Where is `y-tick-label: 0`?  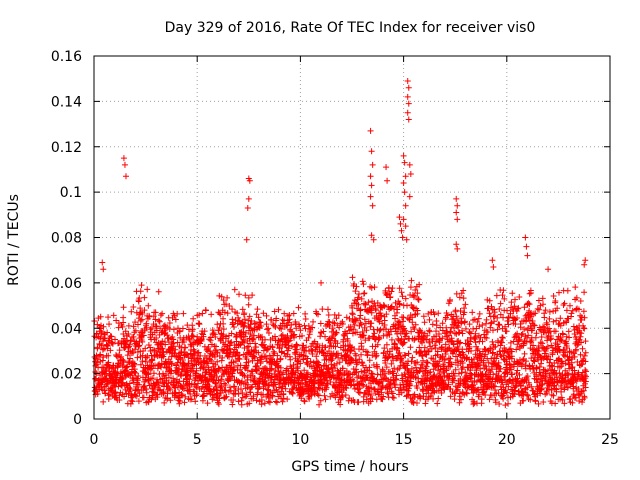
y-tick-label: 0 is located at coordinates (77, 420).